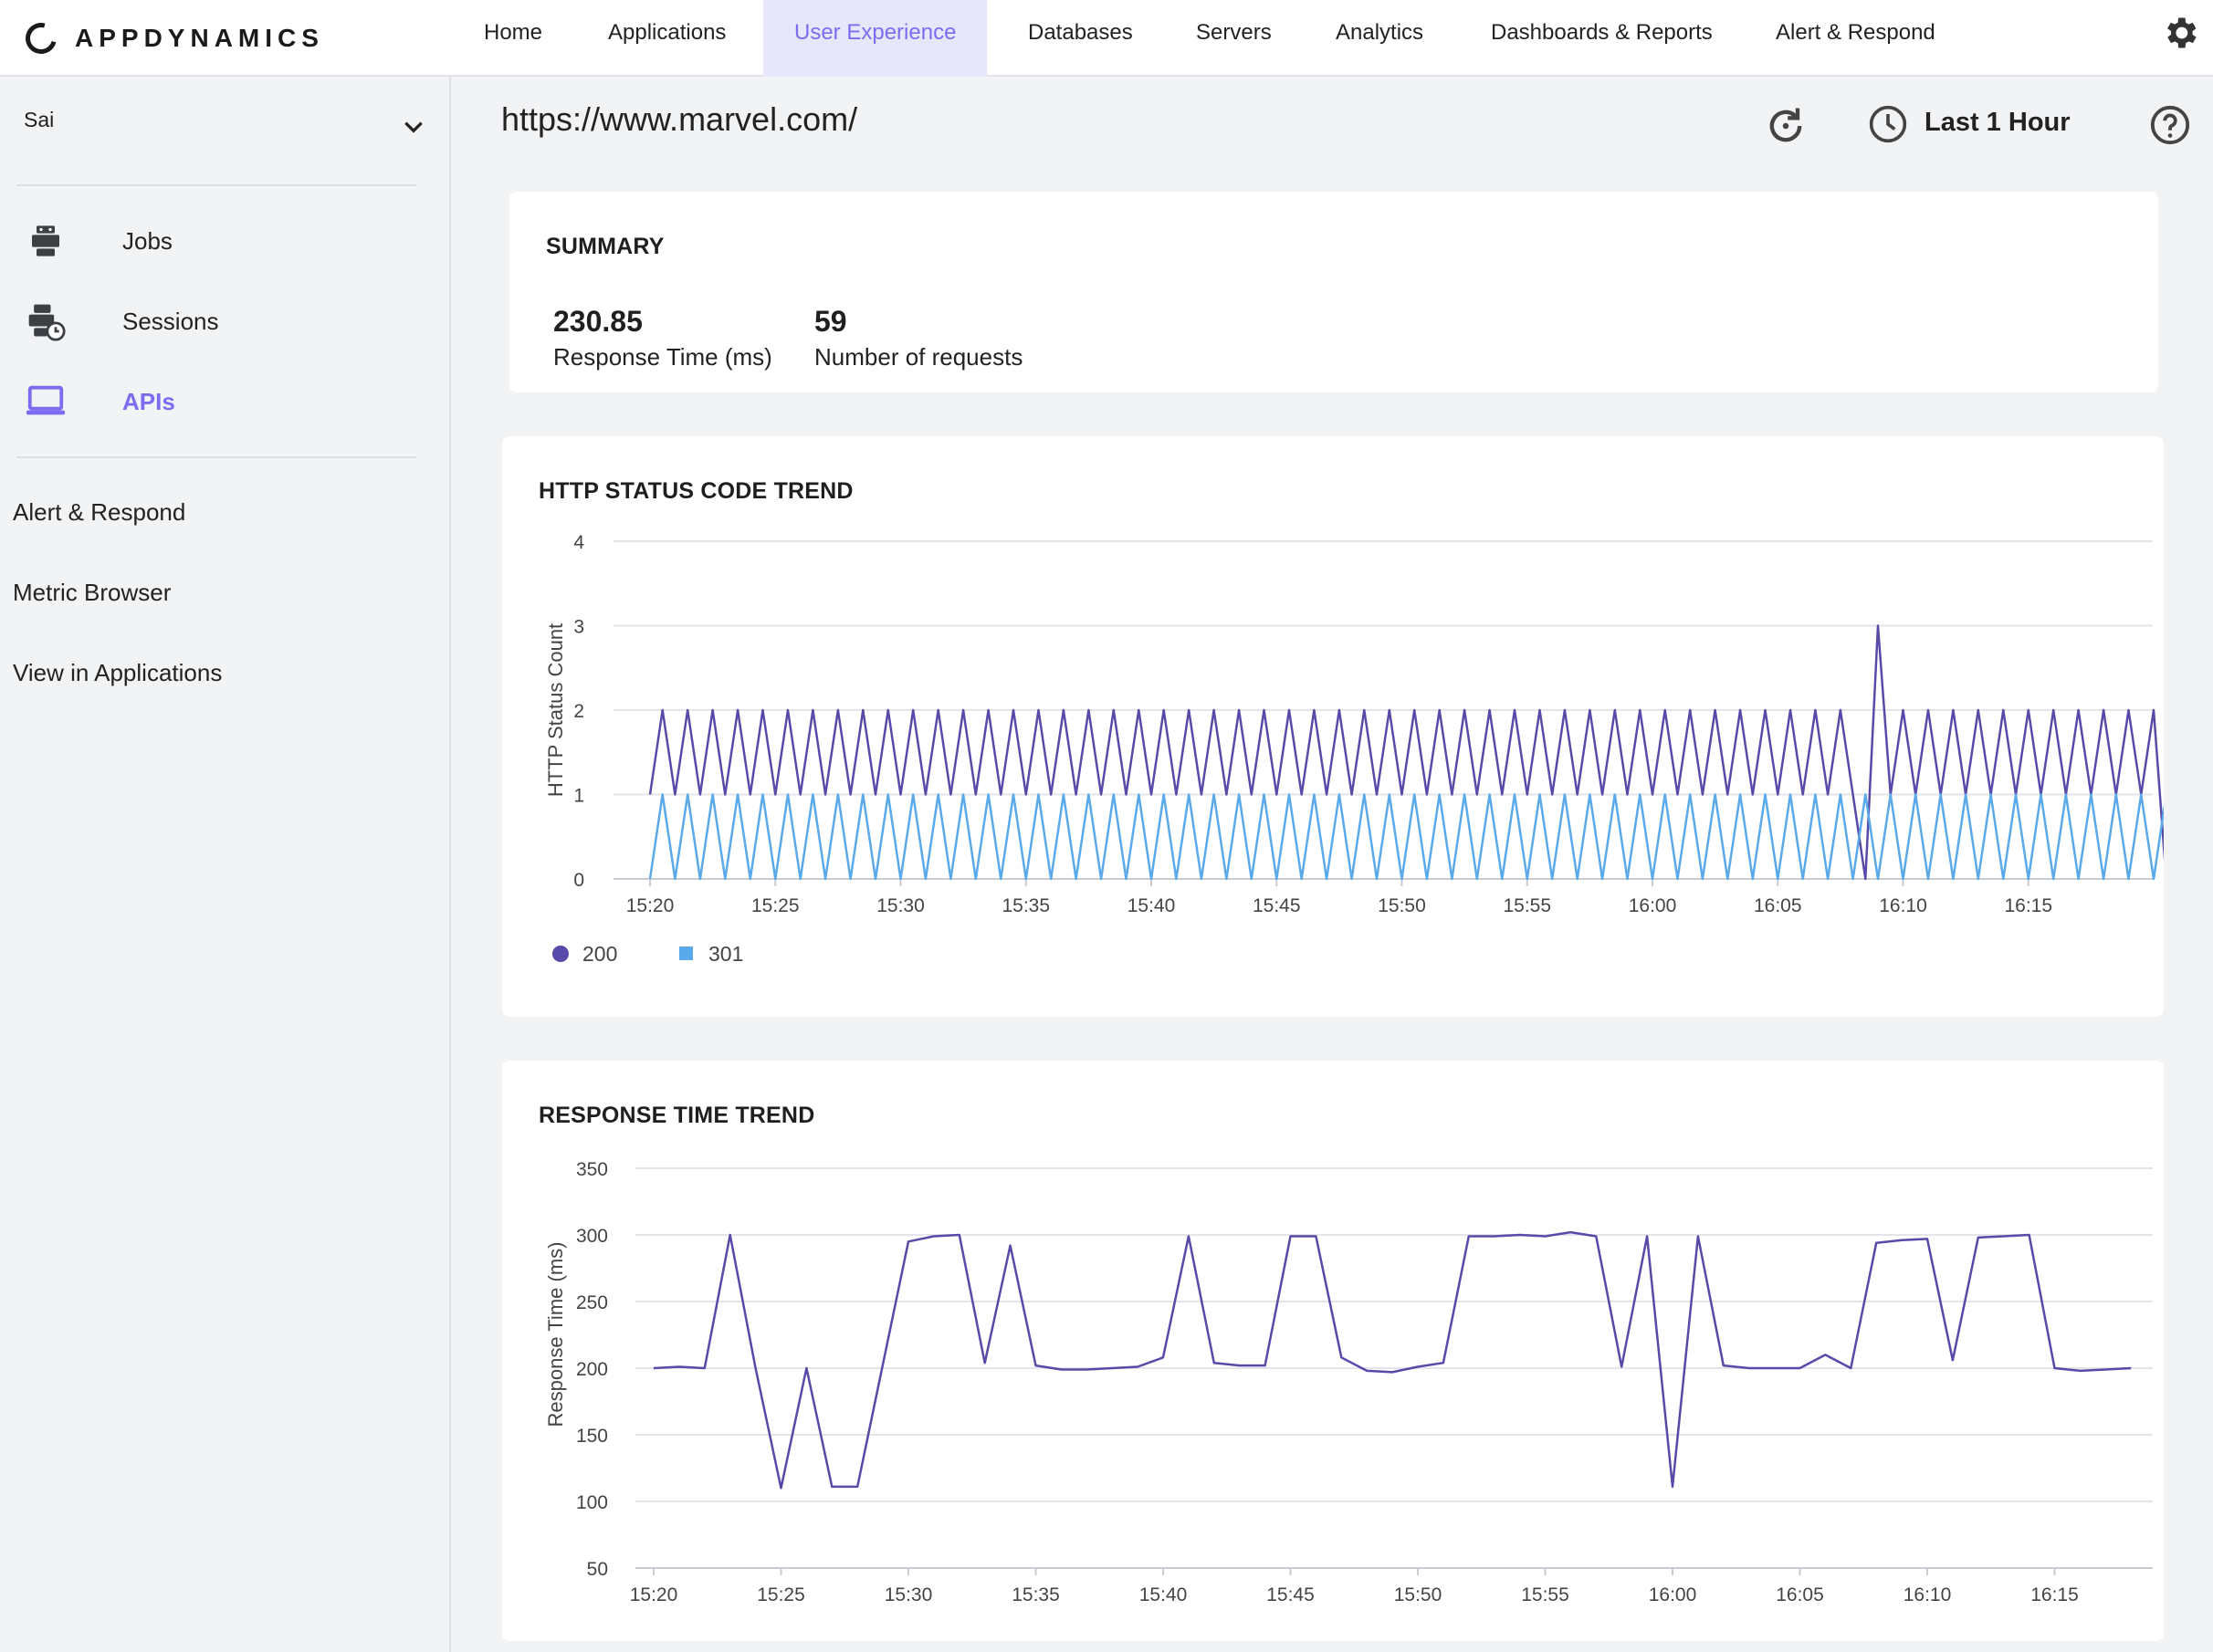 Image resolution: width=2213 pixels, height=1652 pixels. I want to click on y-tick-label: 350, so click(592, 1170).